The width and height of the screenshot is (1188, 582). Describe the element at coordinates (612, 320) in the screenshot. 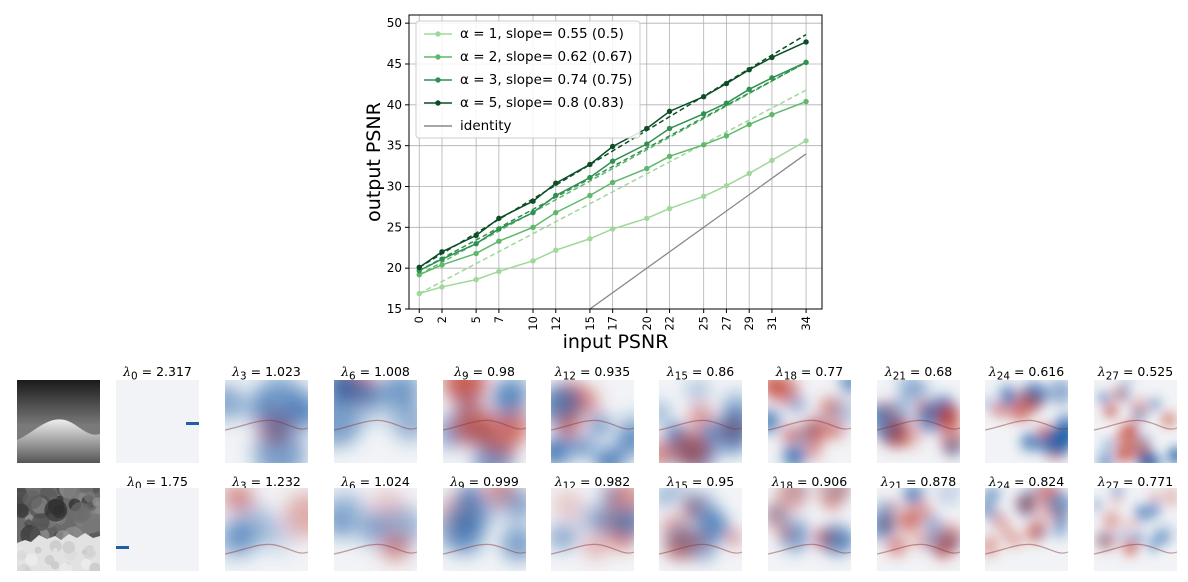

I see `x-ticks: 0 2 5 7 10 12 15 17 20 22 25 27 29 31 34` at that location.